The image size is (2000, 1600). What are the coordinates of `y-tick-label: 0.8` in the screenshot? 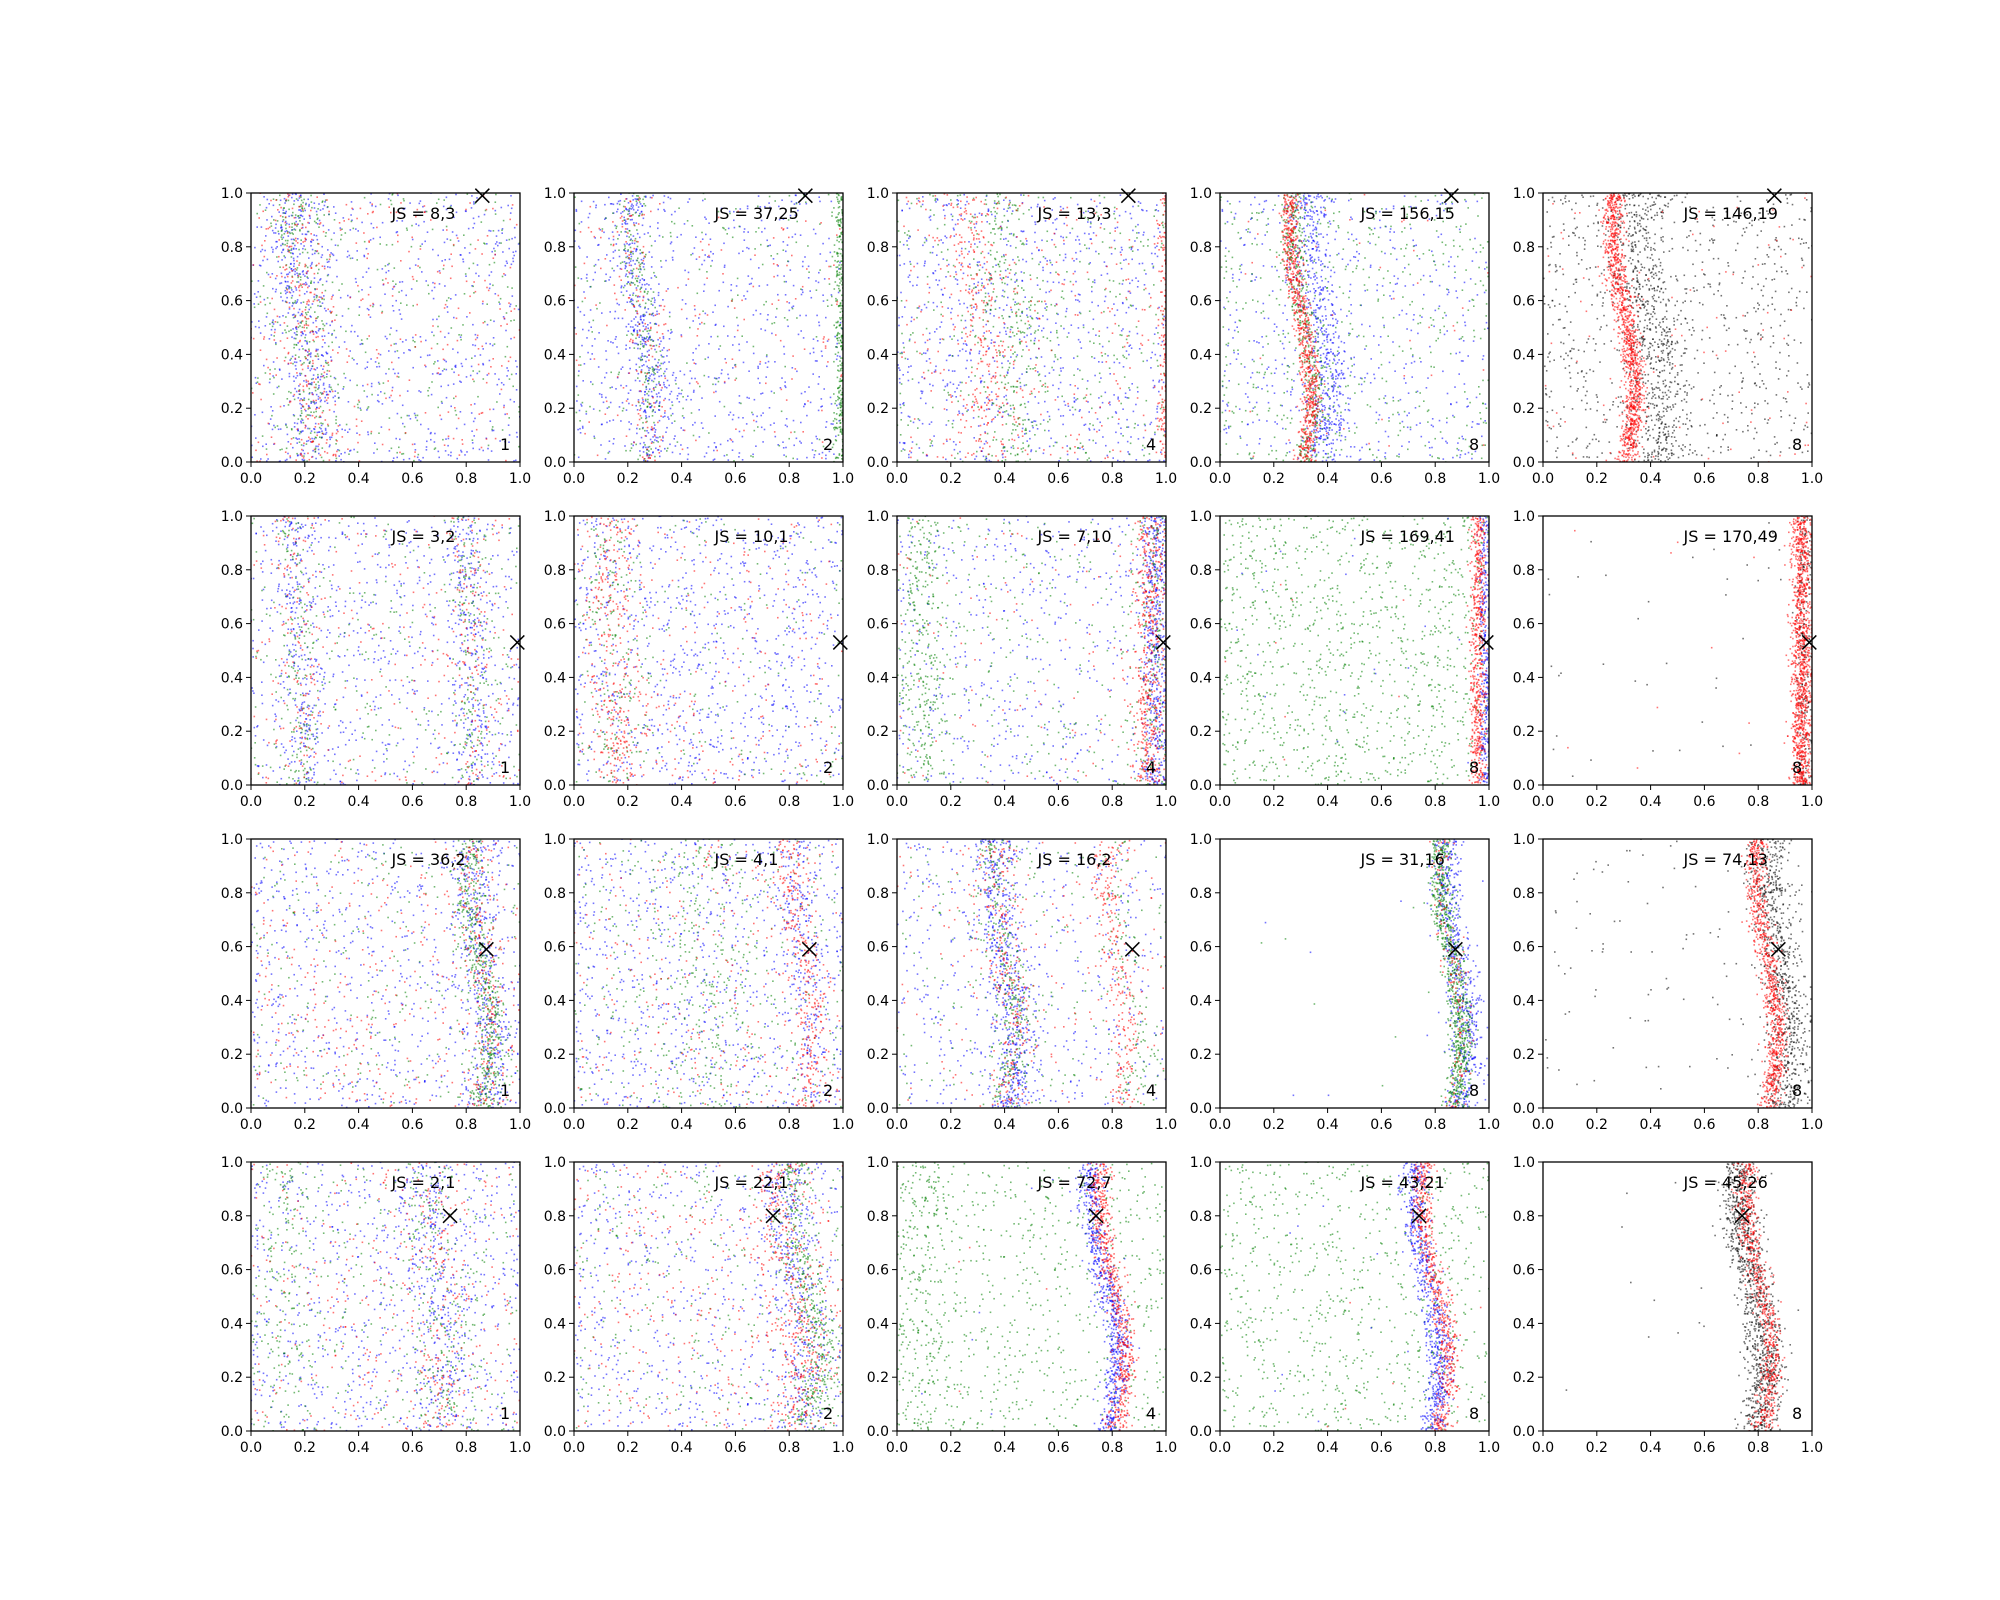 It's located at (232, 248).